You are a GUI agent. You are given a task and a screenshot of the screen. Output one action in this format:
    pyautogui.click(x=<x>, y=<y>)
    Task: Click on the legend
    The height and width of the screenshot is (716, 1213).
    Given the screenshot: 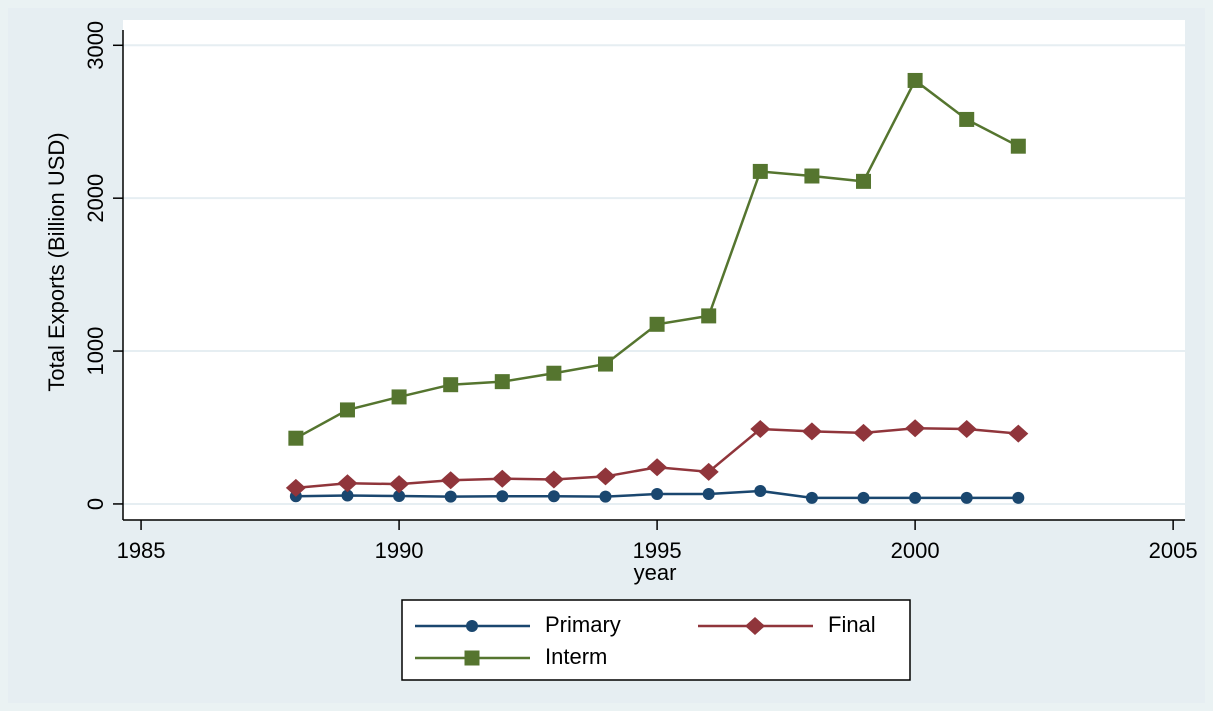 What is the action you would take?
    pyautogui.click(x=656, y=640)
    